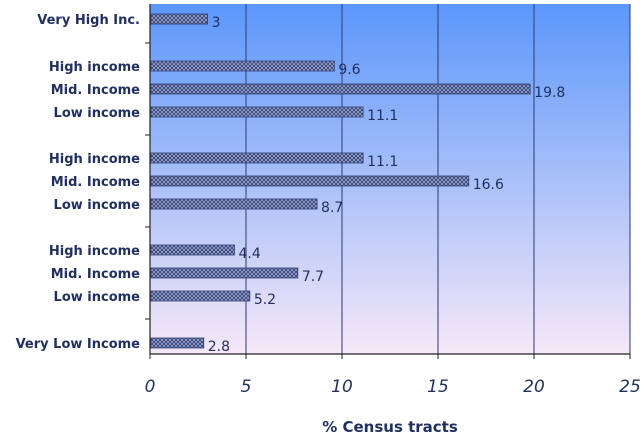 This screenshot has height=438, width=644. What do you see at coordinates (342, 387) in the screenshot?
I see `x-tick-label: 10` at bounding box center [342, 387].